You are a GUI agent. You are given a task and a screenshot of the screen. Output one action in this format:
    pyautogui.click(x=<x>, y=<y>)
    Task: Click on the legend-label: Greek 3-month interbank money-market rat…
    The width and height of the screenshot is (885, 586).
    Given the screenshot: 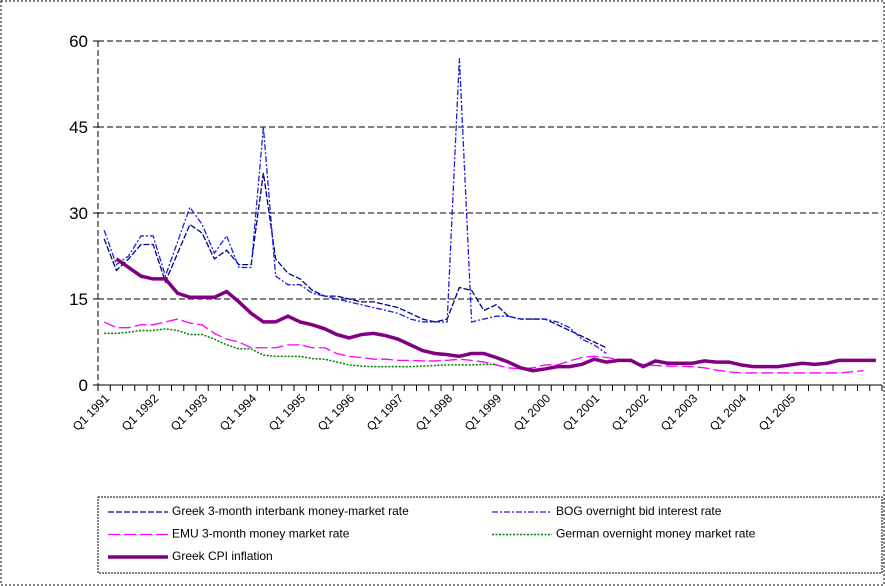 What is the action you would take?
    pyautogui.click(x=290, y=511)
    